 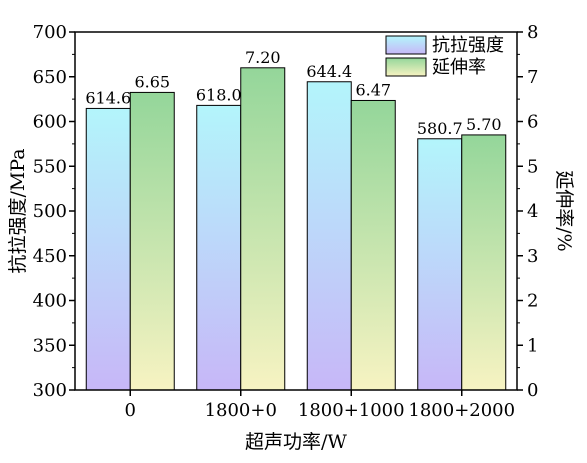 What do you see at coordinates (373, 89) in the screenshot?
I see `data-label-elongation-2: 6.47` at bounding box center [373, 89].